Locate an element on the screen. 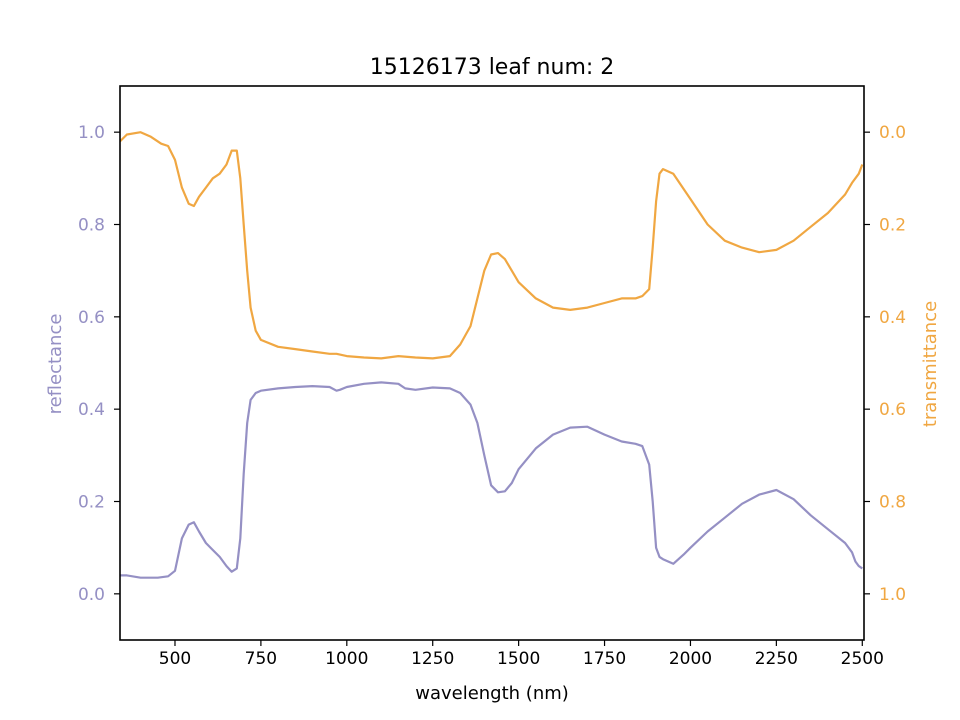  x-tick-label: 2250 is located at coordinates (776, 659).